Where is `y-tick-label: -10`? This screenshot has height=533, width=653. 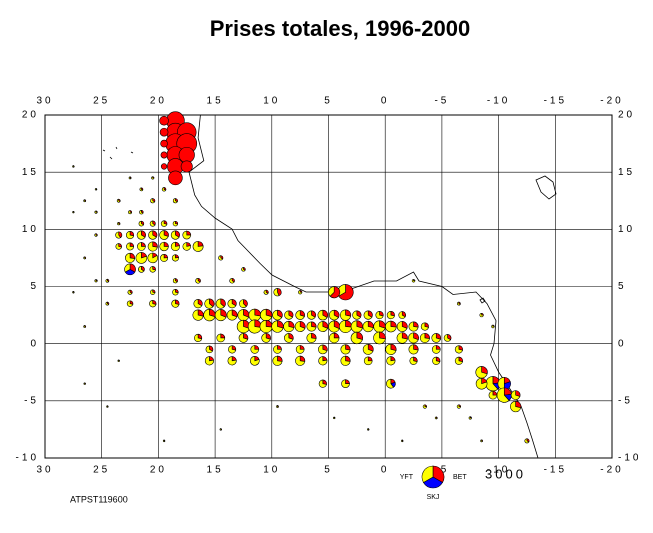 y-tick-label: -10 is located at coordinates (27, 458).